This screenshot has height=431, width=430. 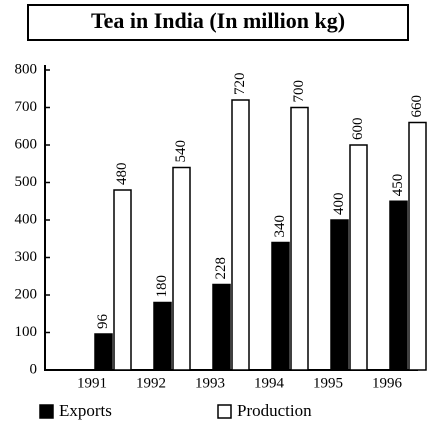 What do you see at coordinates (398, 185) in the screenshot?
I see `value-label: 450` at bounding box center [398, 185].